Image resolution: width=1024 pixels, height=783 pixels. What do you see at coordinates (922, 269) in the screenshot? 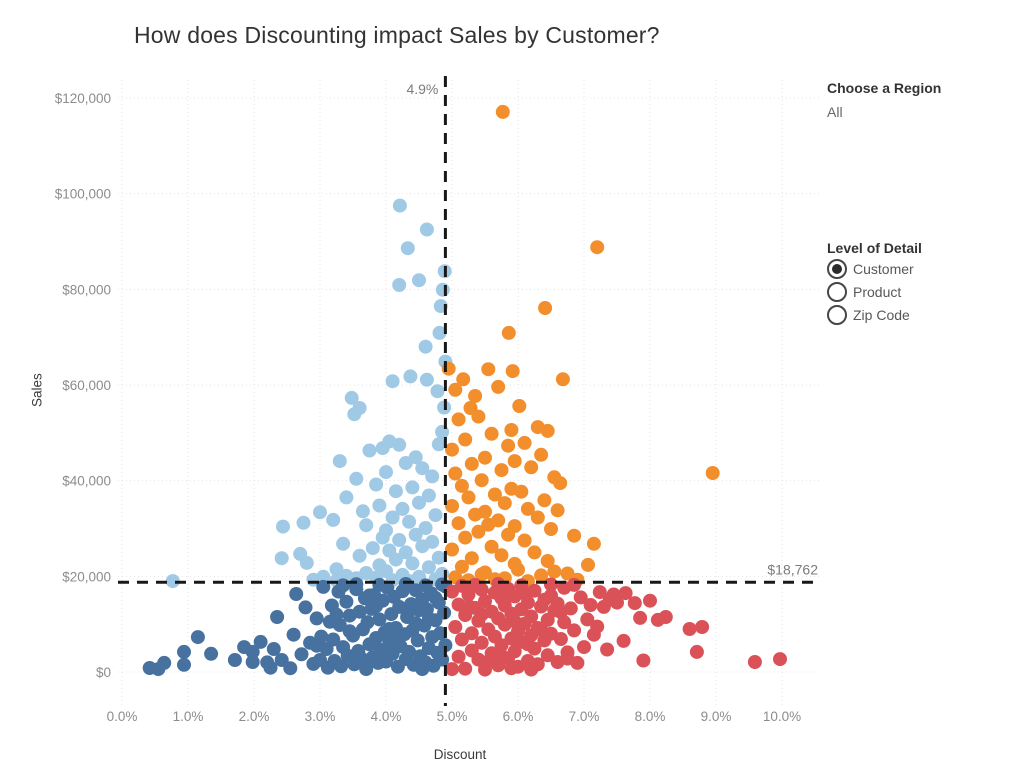
I see `radio-option-customer: Customer` at bounding box center [922, 269].